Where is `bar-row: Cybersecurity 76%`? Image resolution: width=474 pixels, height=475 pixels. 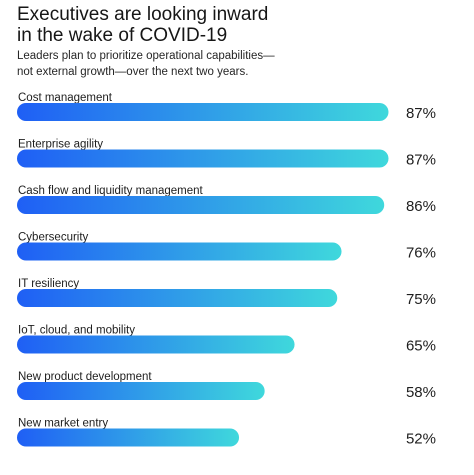
bar-row: Cybersecurity 76% is located at coordinates (226, 247).